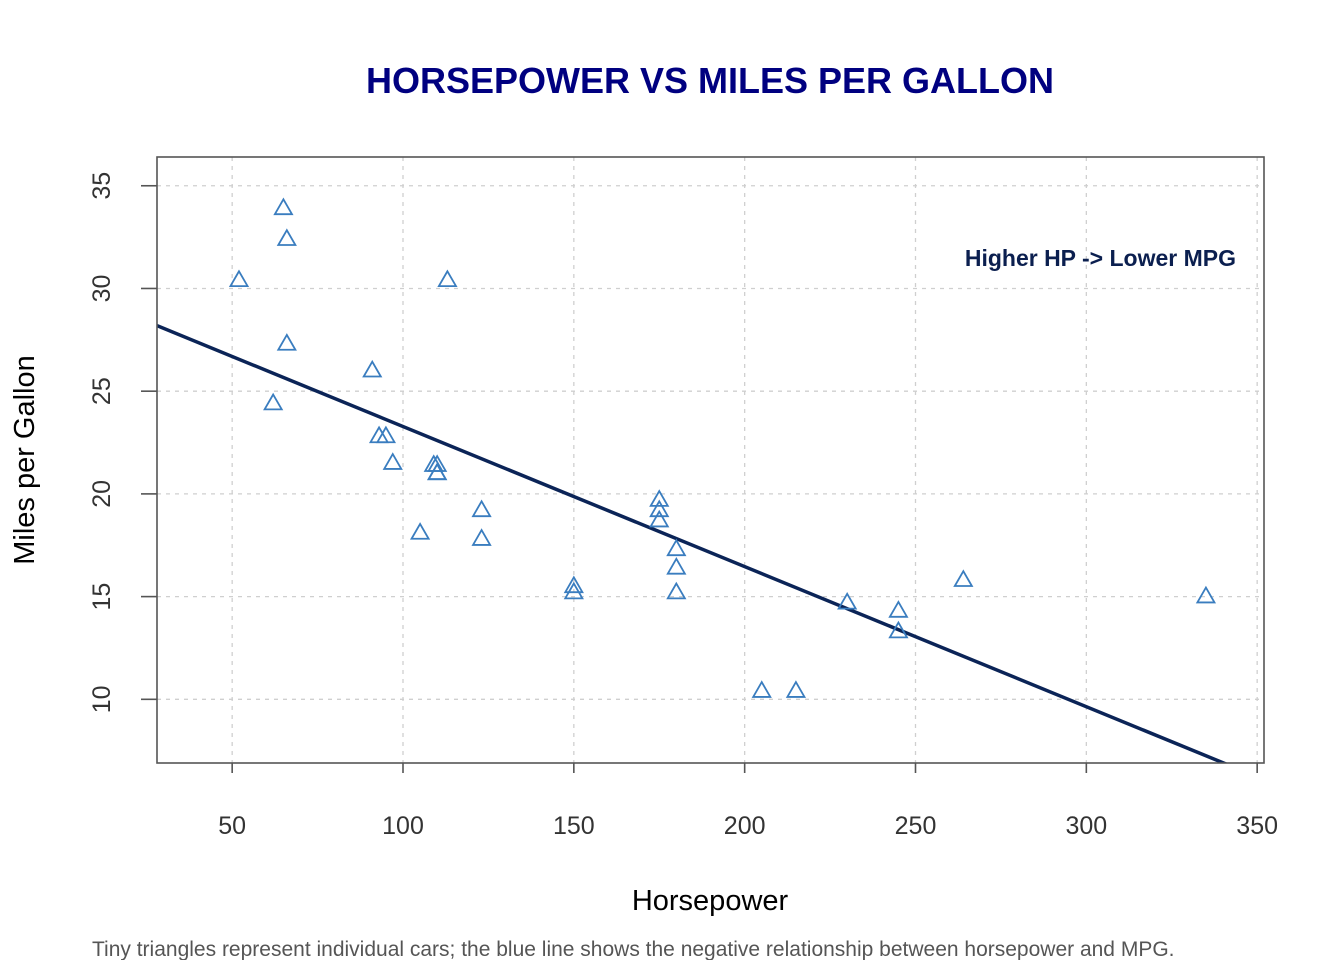 This screenshot has height=960, width=1344. Describe the element at coordinates (574, 826) in the screenshot. I see `x-tick-label: 150` at that location.